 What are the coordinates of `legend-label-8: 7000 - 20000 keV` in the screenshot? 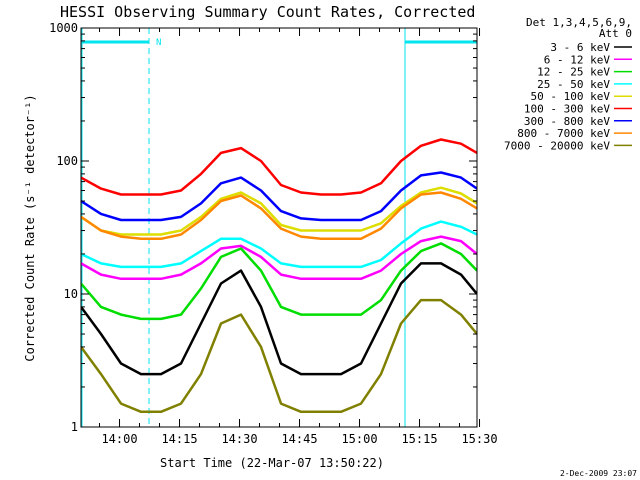 It's located at (557, 145).